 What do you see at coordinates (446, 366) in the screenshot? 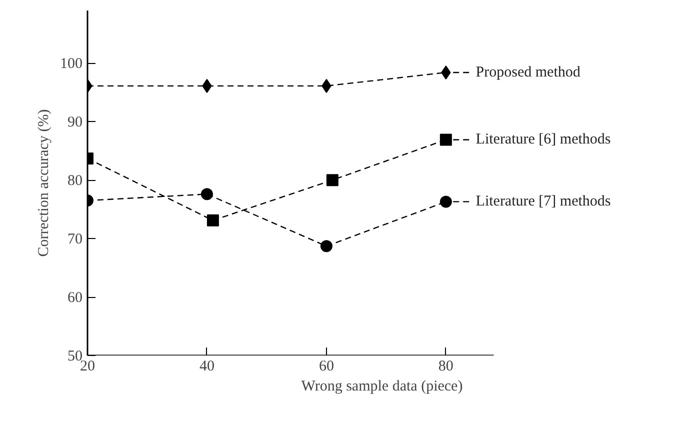
I see `x-tick-label: 80` at bounding box center [446, 366].